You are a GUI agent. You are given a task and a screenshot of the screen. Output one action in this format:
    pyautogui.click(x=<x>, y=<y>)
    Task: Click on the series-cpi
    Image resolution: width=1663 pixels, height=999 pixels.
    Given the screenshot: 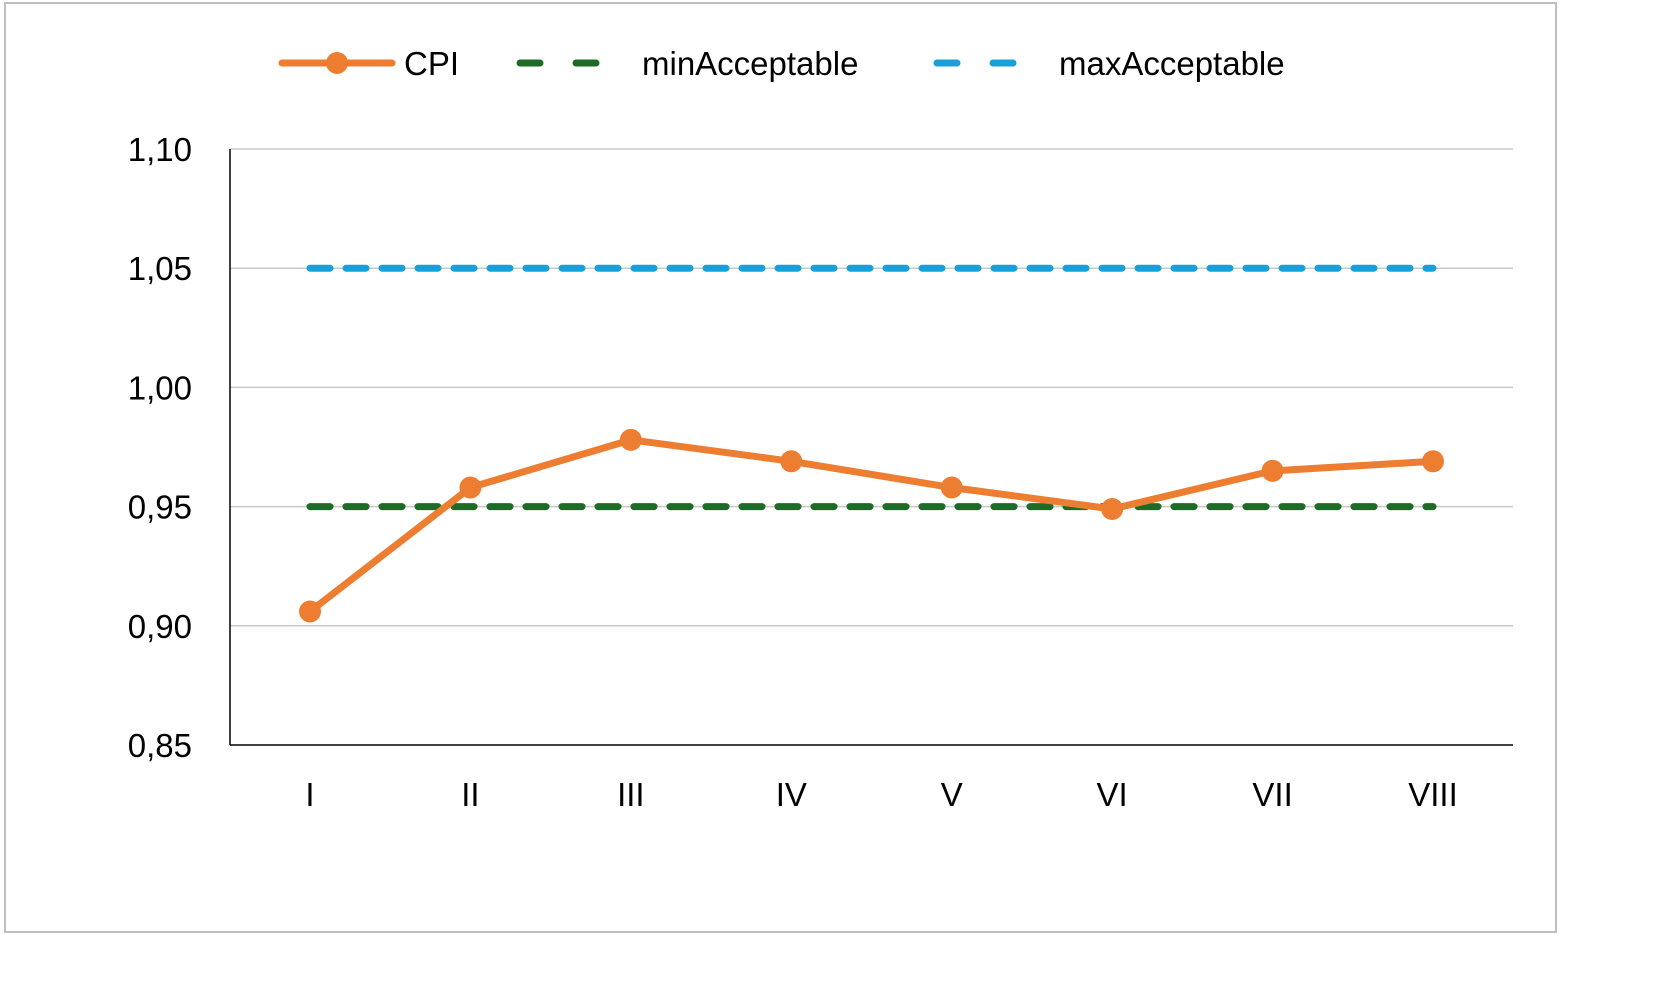 What is the action you would take?
    pyautogui.click(x=871, y=525)
    